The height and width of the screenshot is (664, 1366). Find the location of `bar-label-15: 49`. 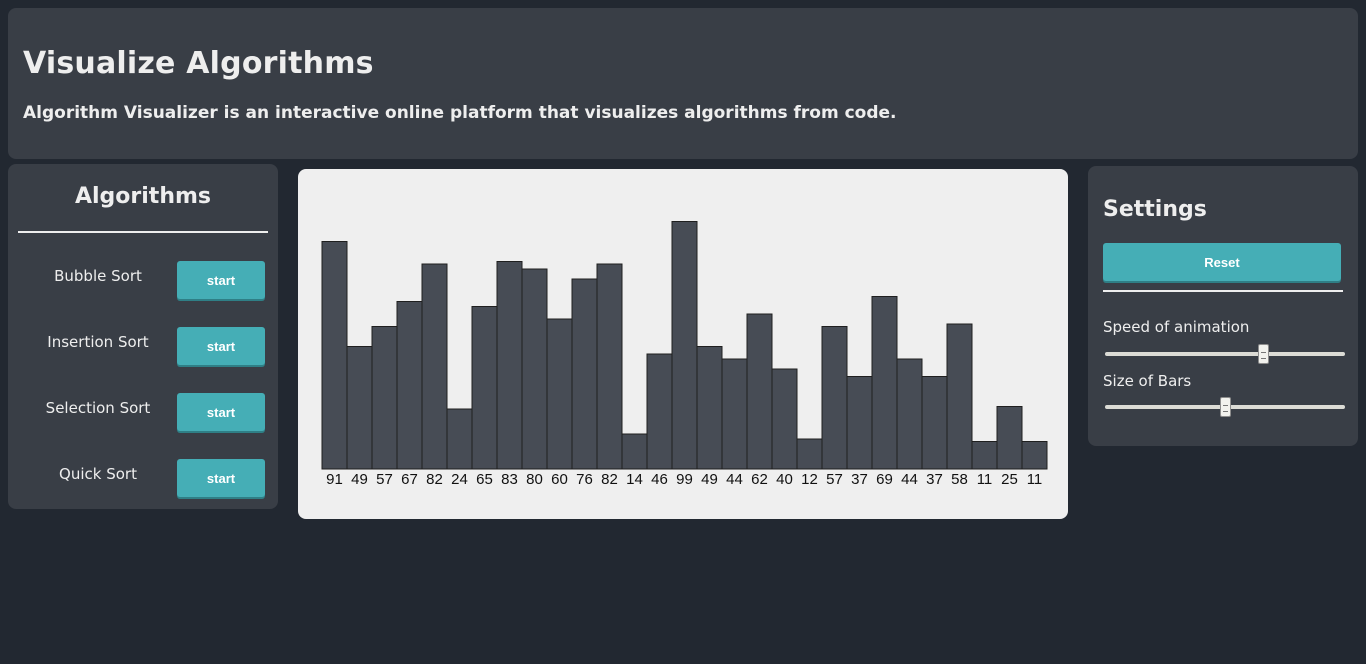

bar-label-15: 49 is located at coordinates (709, 479).